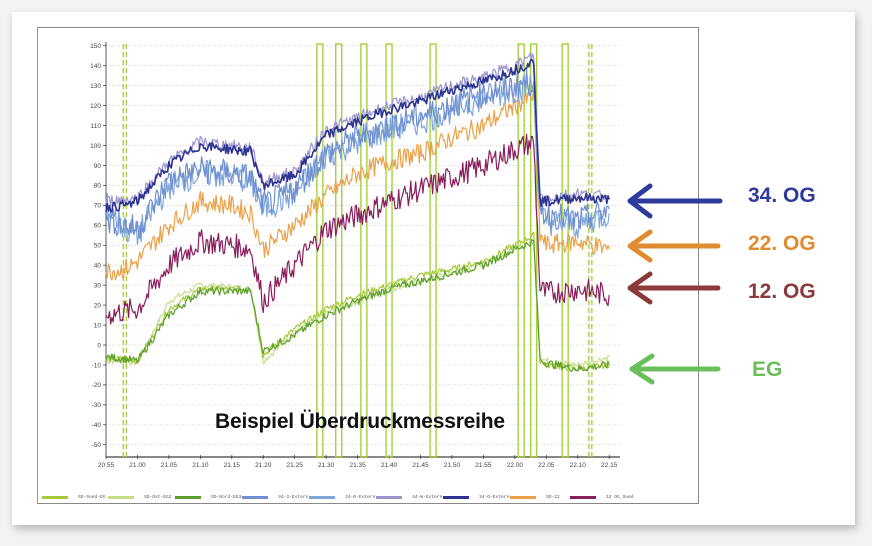  What do you see at coordinates (295, 465) in the screenshot?
I see `x-tick-label: 21.25` at bounding box center [295, 465].